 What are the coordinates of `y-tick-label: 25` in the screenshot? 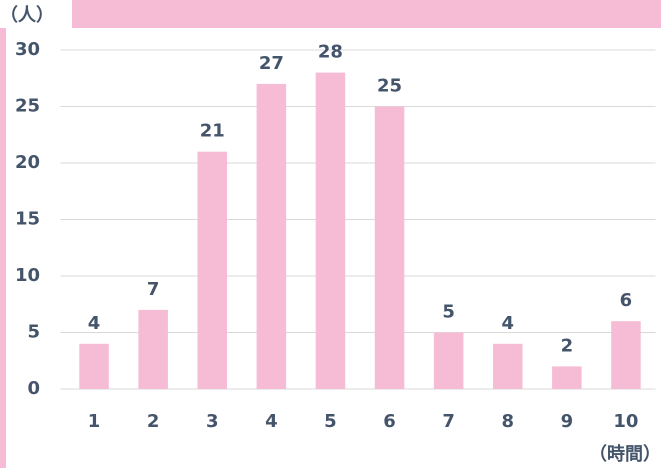 It's located at (27, 106).